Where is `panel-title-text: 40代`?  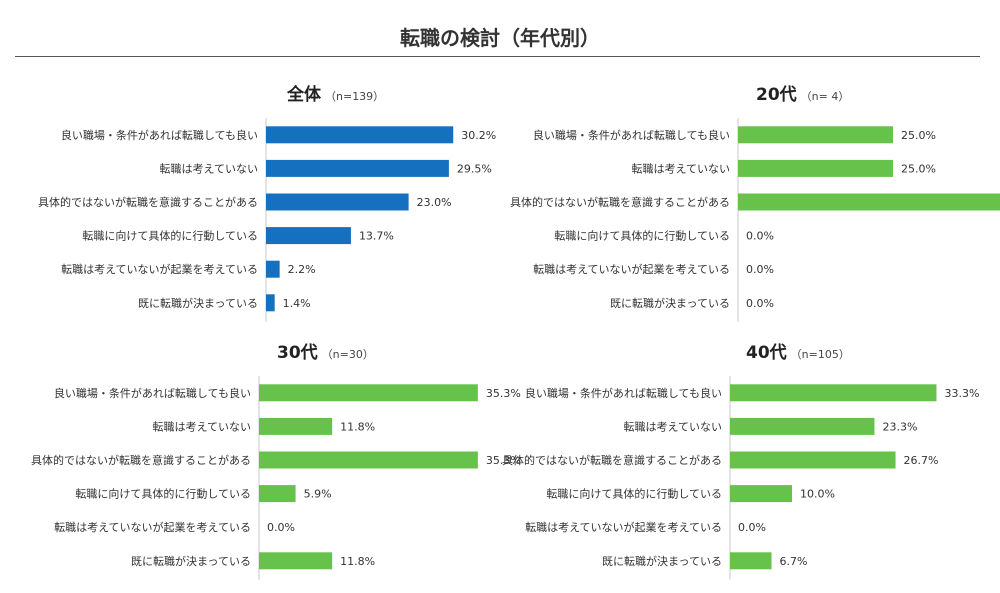
panel-title-text: 40代 is located at coordinates (766, 353).